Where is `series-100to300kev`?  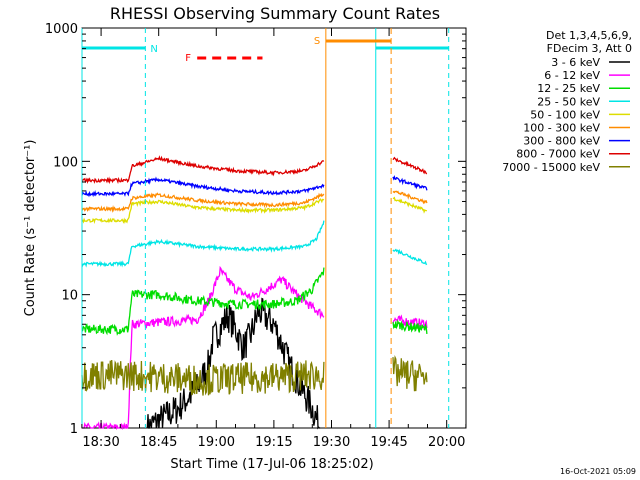
series-100to300kev is located at coordinates (254, 201).